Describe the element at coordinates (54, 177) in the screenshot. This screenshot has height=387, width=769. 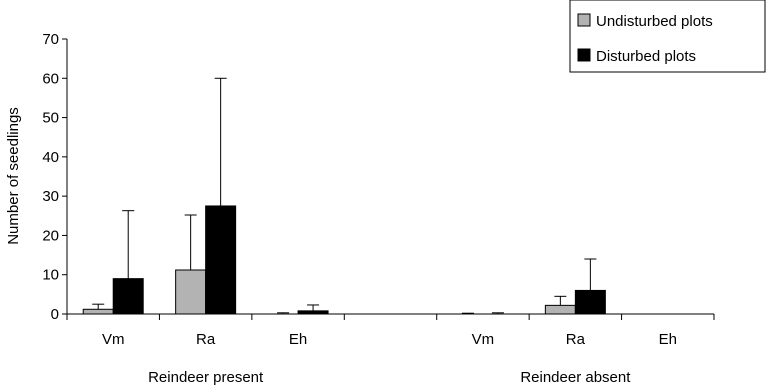
I see `y-axis: 0 10 20 30 40 50 60 70` at that location.